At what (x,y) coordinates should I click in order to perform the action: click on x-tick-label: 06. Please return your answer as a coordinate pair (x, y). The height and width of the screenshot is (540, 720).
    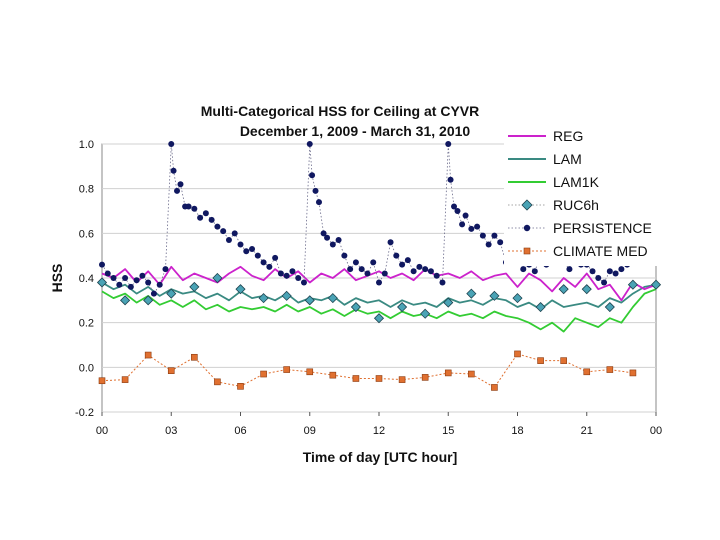
    Looking at the image, I should click on (240, 431).